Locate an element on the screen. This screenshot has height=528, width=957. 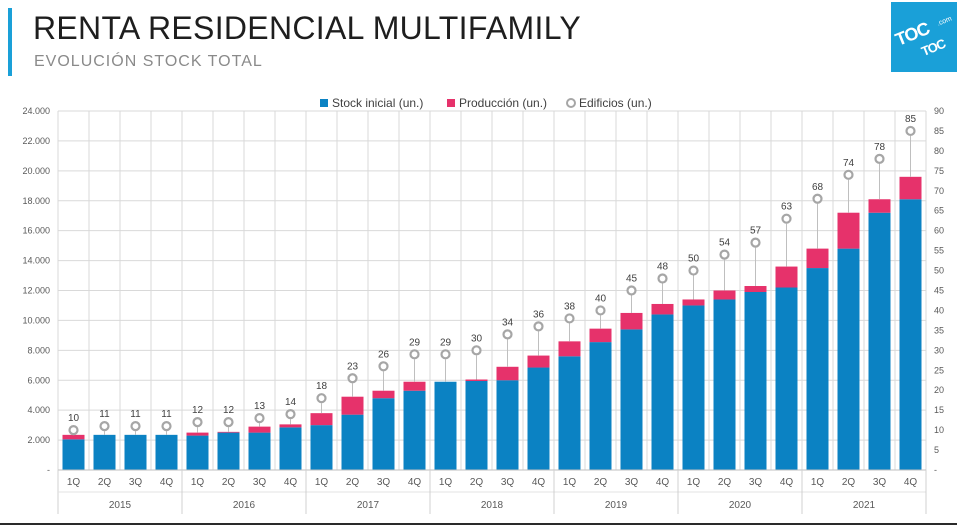
y-right-tick-label: 10 is located at coordinates (939, 430).